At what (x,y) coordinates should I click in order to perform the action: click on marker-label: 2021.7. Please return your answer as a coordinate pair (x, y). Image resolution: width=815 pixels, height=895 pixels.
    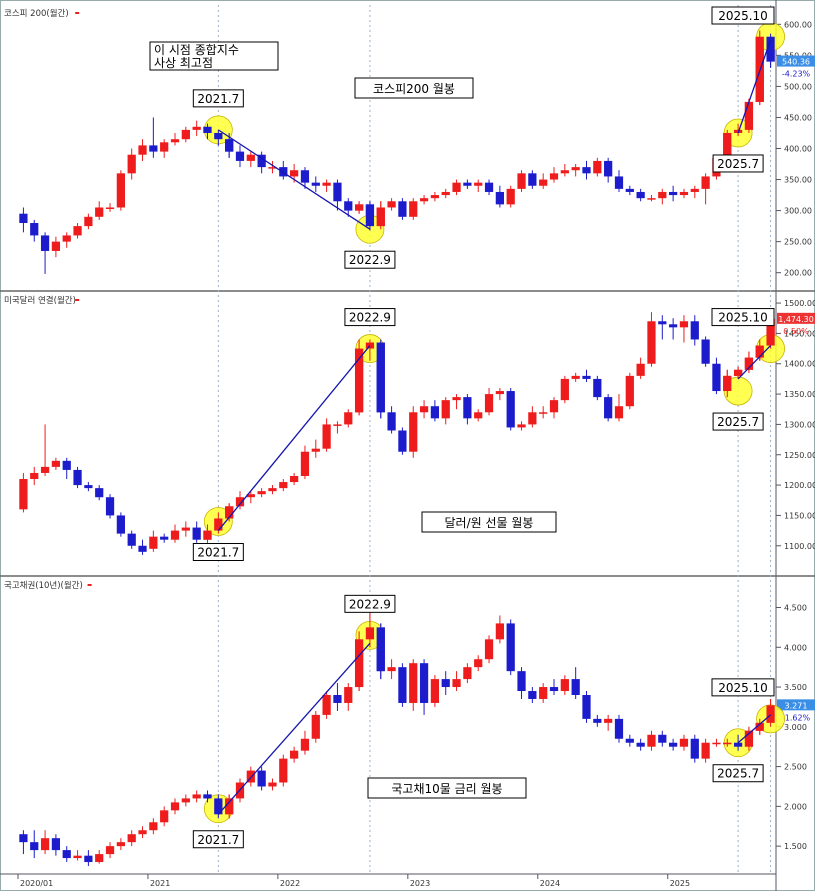
    Looking at the image, I should click on (218, 840).